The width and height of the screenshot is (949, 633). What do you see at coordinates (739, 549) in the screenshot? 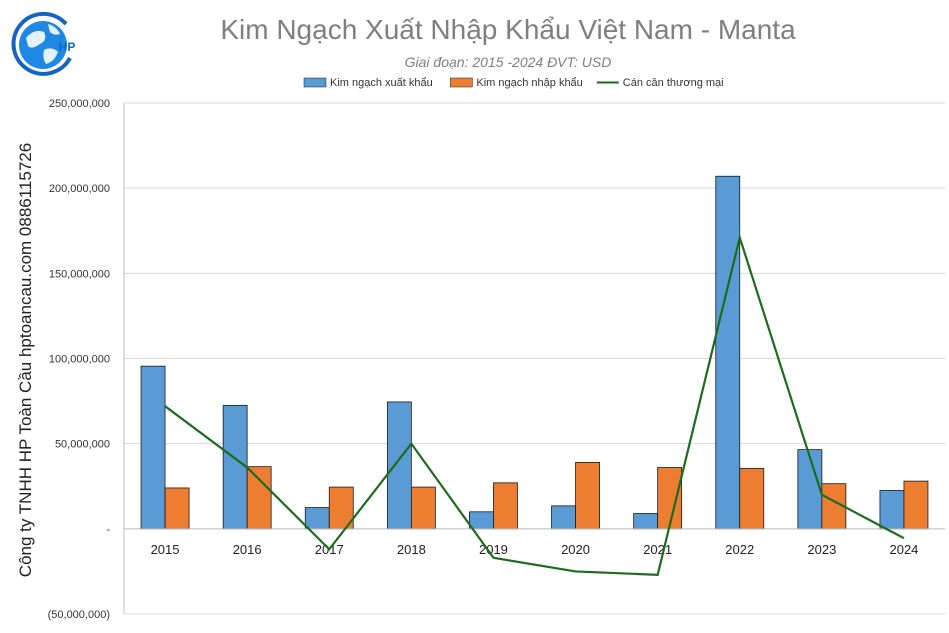
I see `x-tick-label: 2022` at bounding box center [739, 549].